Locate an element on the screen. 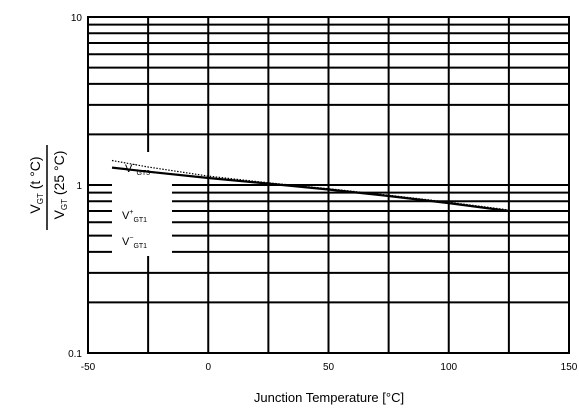 The height and width of the screenshot is (414, 579). y-tick-labels: 0.1 1 10 is located at coordinates (75, 186).